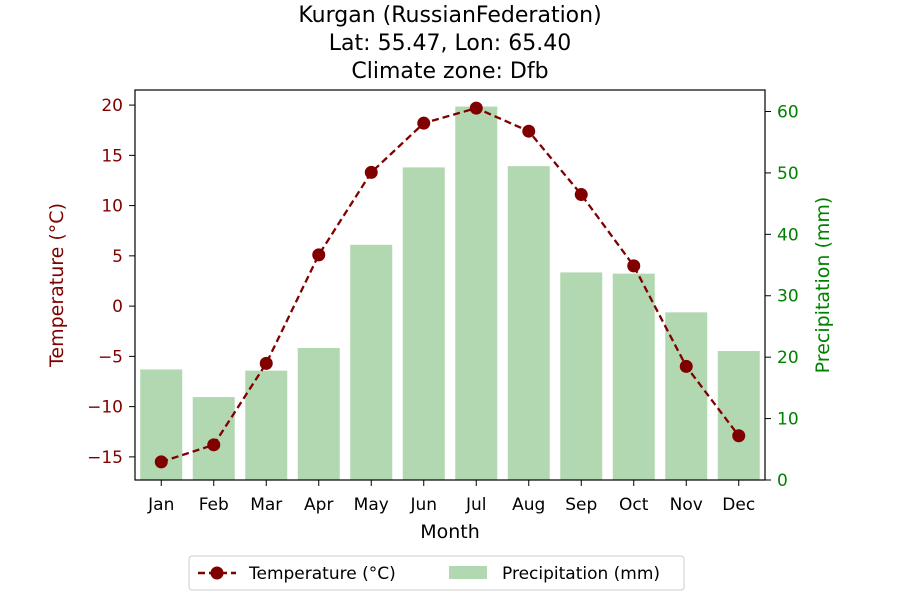  Describe the element at coordinates (110, 357) in the screenshot. I see `temperature-tick-label: −5` at that location.